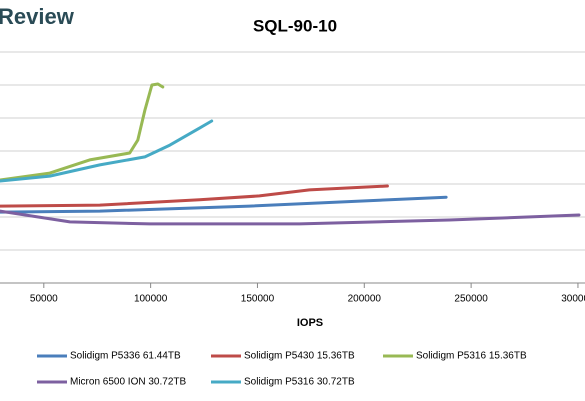 The height and width of the screenshot is (401, 585). What do you see at coordinates (37, 16) in the screenshot?
I see `logo-text: Review` at bounding box center [37, 16].